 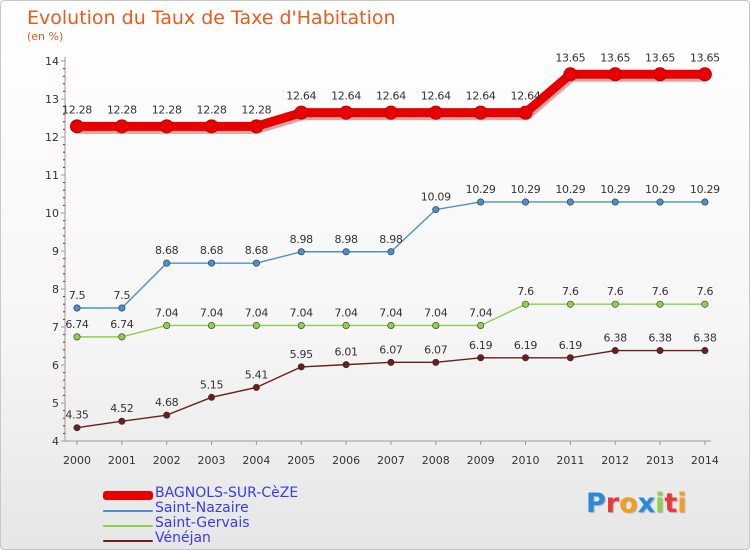 I want to click on data-label: 13.65, so click(x=660, y=57).